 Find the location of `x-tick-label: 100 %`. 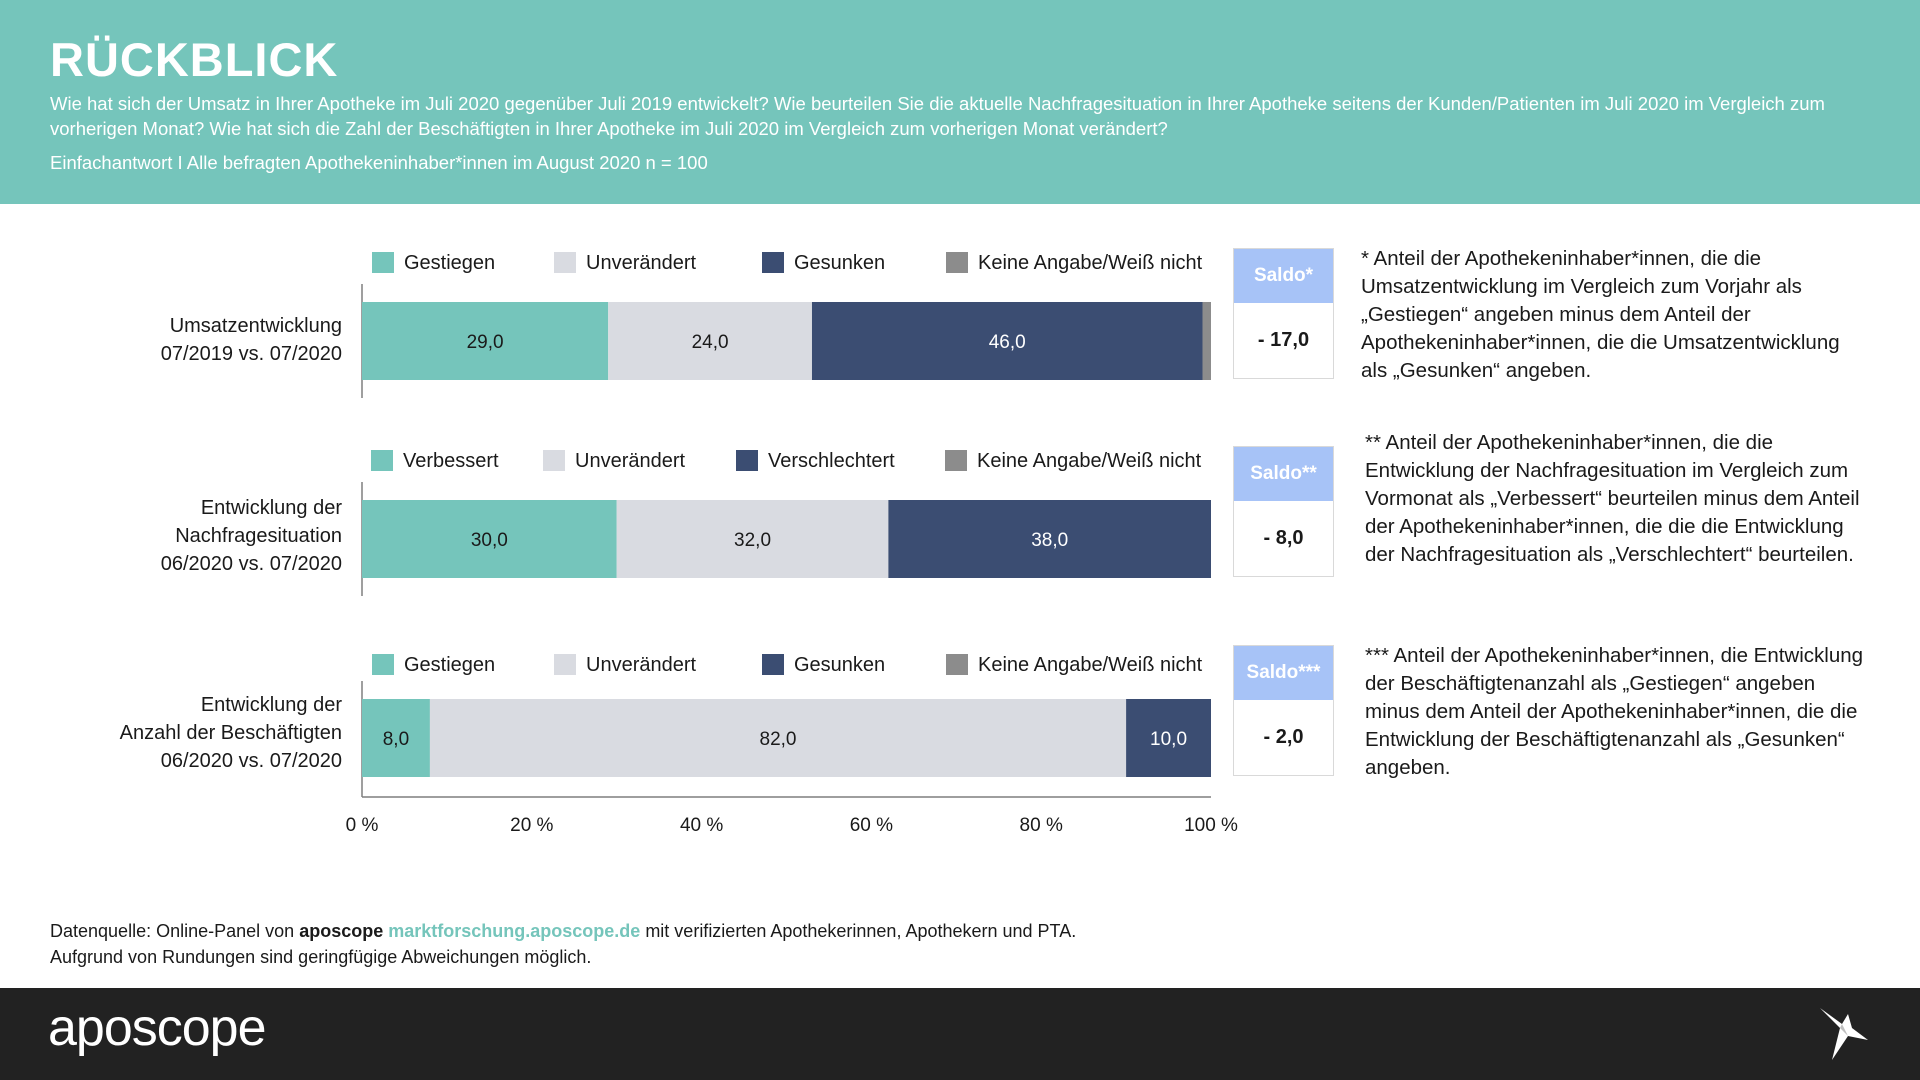

x-tick-label: 100 % is located at coordinates (1211, 825).